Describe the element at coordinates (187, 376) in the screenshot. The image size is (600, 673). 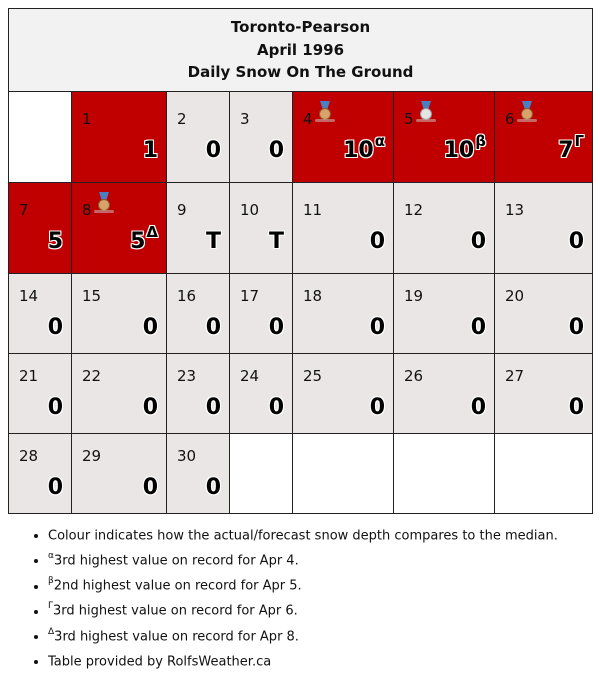
I see `day-number: 23` at that location.